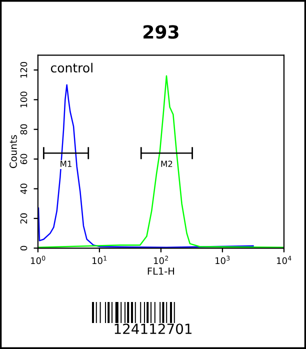 Image resolution: width=306 pixels, height=349 pixels. I want to click on y-axis-title: Counts, so click(13, 151).